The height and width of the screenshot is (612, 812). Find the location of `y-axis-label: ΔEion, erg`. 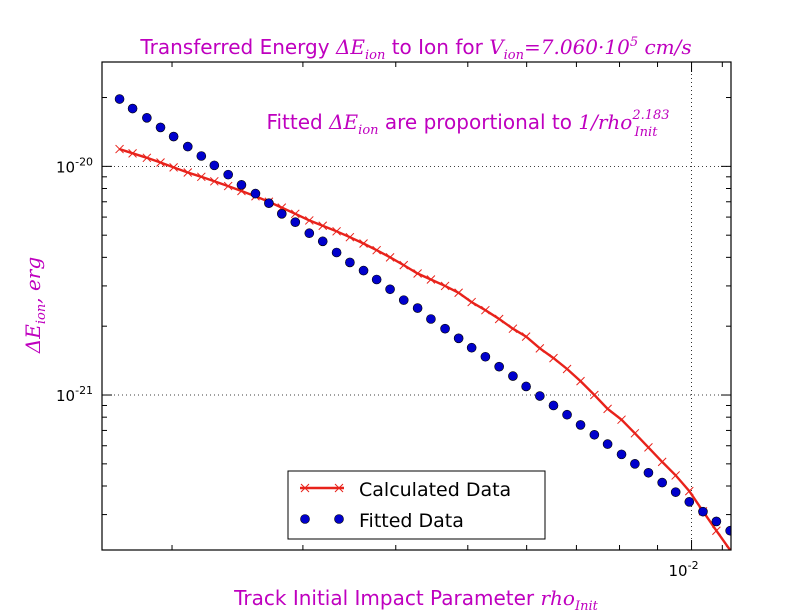

y-axis-label: ΔEion, erg is located at coordinates (35, 305).